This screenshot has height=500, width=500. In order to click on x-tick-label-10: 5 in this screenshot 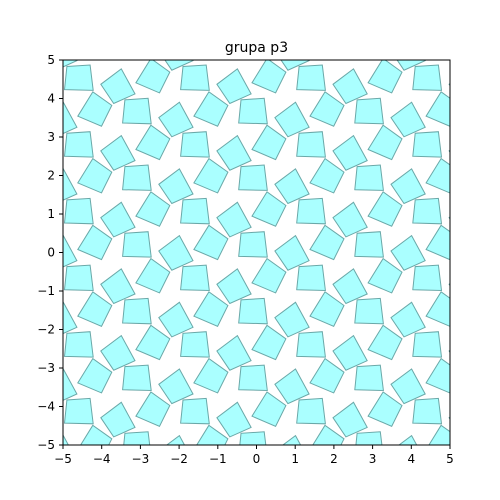, I will do `click(450, 459)`.